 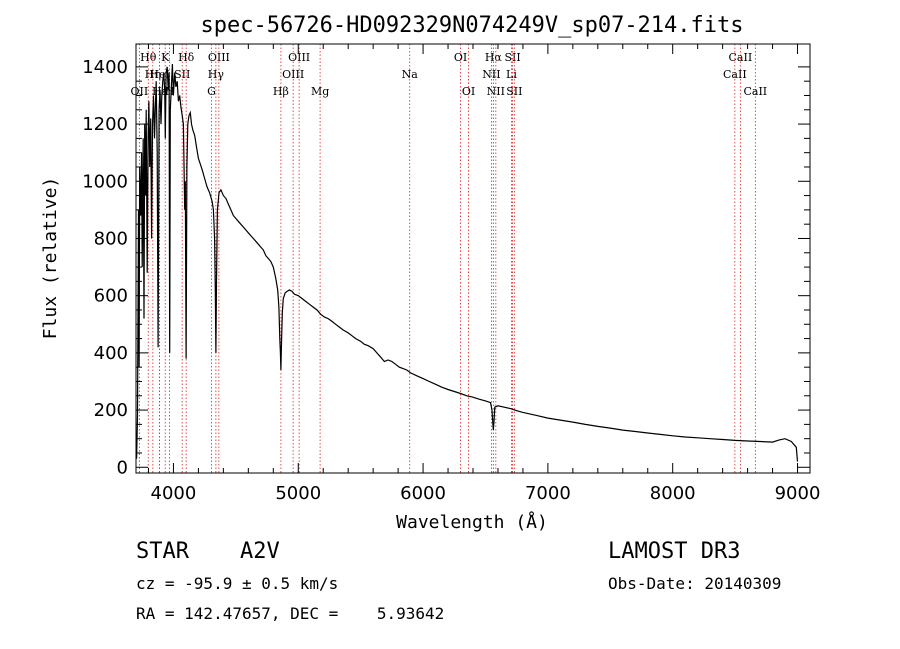 I want to click on x-tick-label: 5000, so click(x=298, y=493).